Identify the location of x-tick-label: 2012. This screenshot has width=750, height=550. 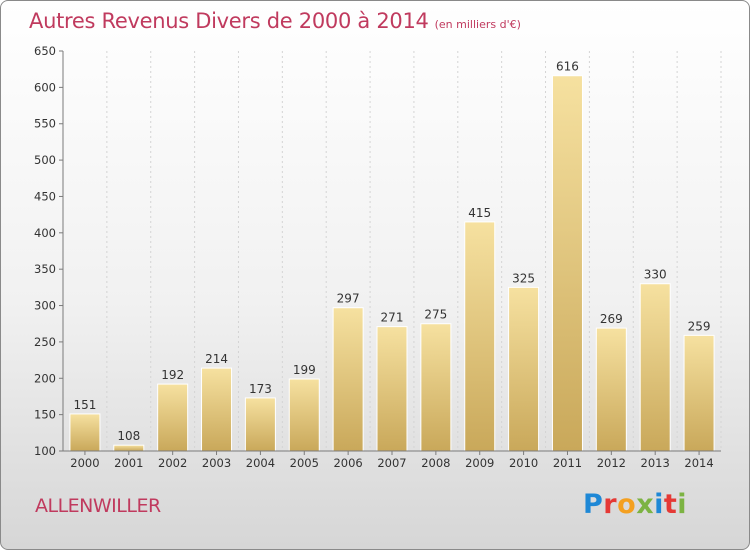
(611, 463).